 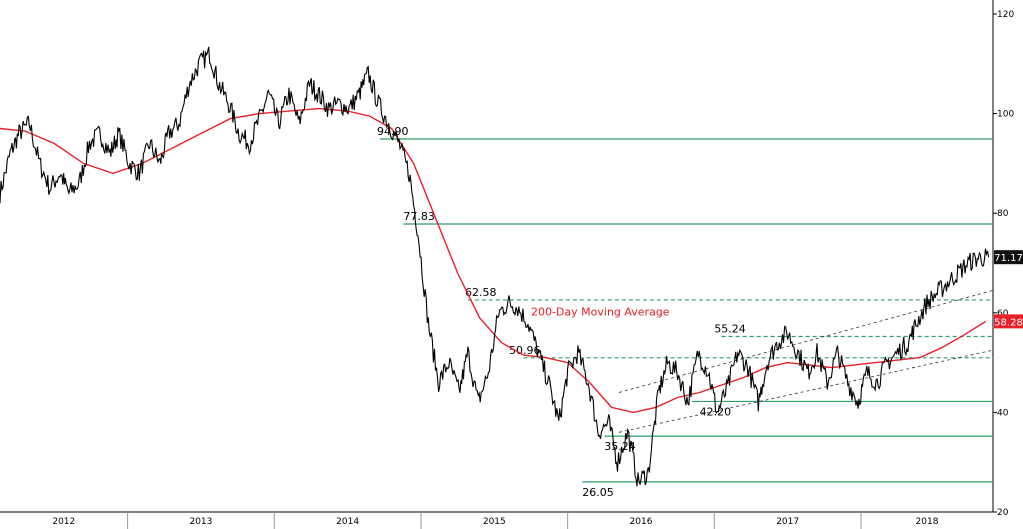 What do you see at coordinates (419, 216) in the screenshot?
I see `level-label: 77.83` at bounding box center [419, 216].